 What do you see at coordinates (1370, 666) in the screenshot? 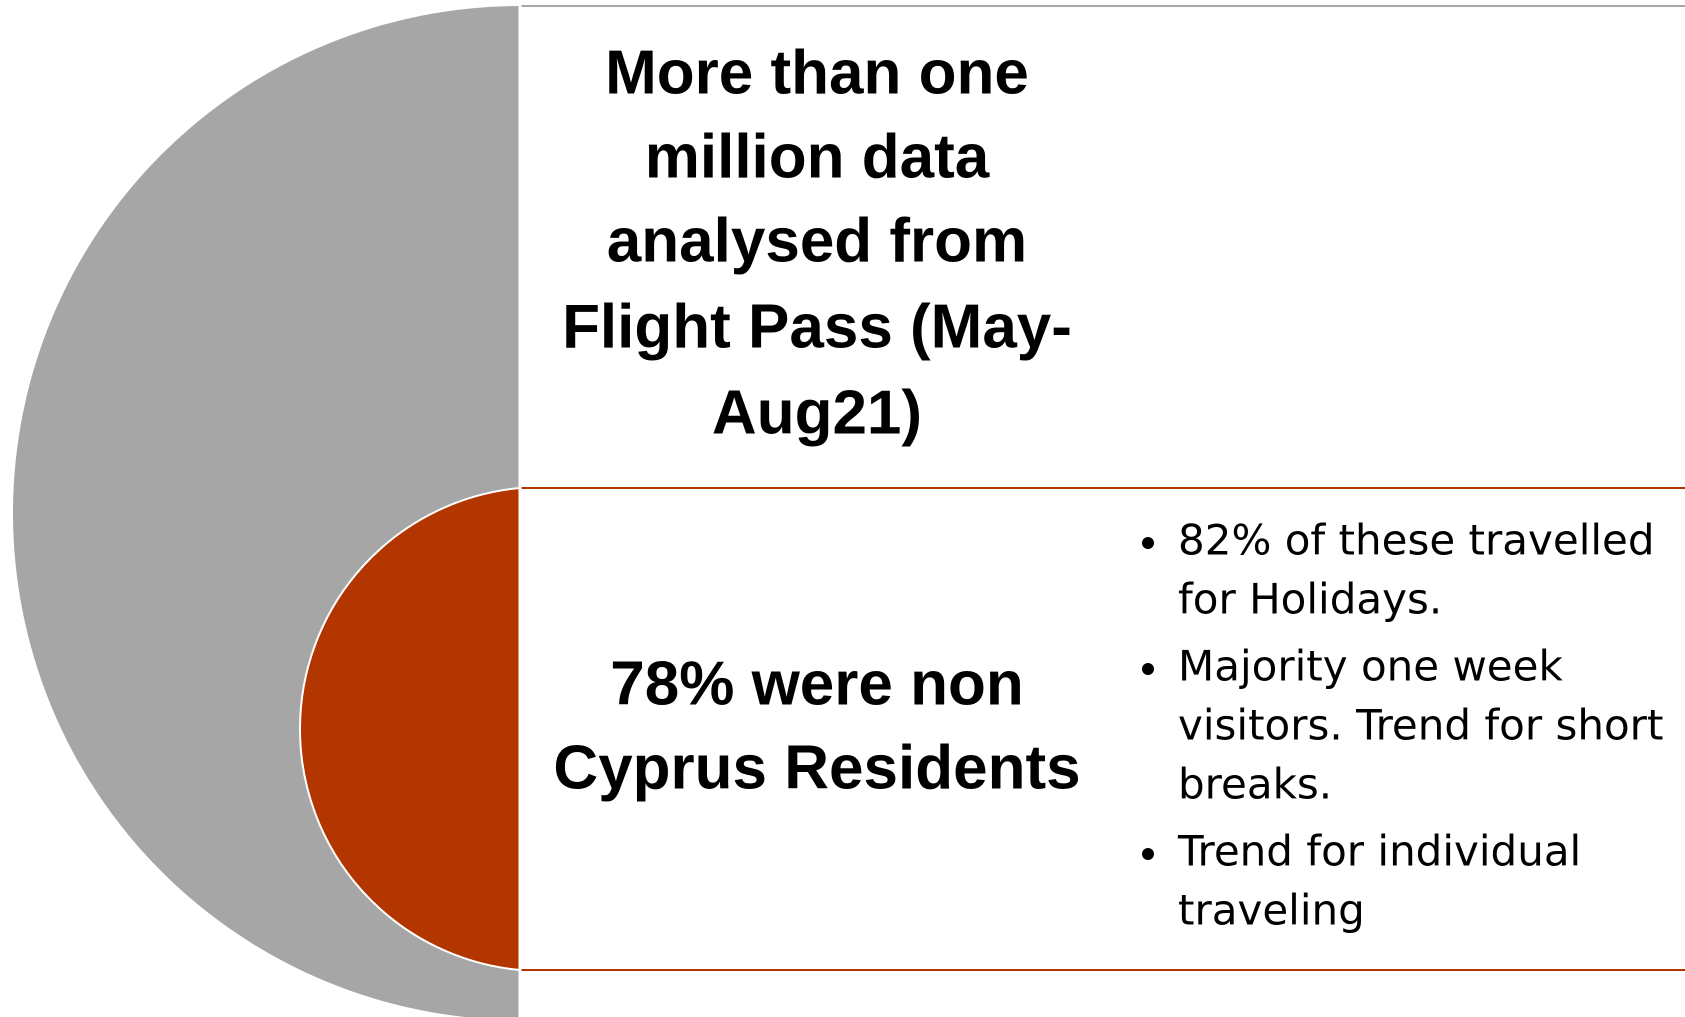
I see `bullet-line: Majority one week` at bounding box center [1370, 666].